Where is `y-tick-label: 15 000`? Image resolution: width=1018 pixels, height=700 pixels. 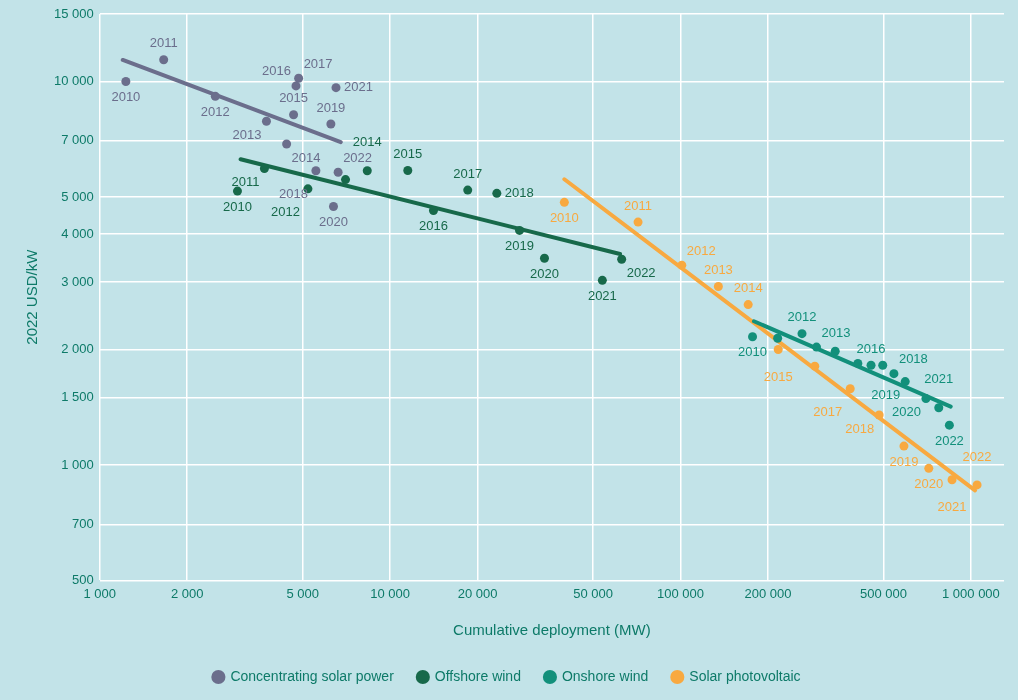
y-tick-label: 15 000 is located at coordinates (74, 13).